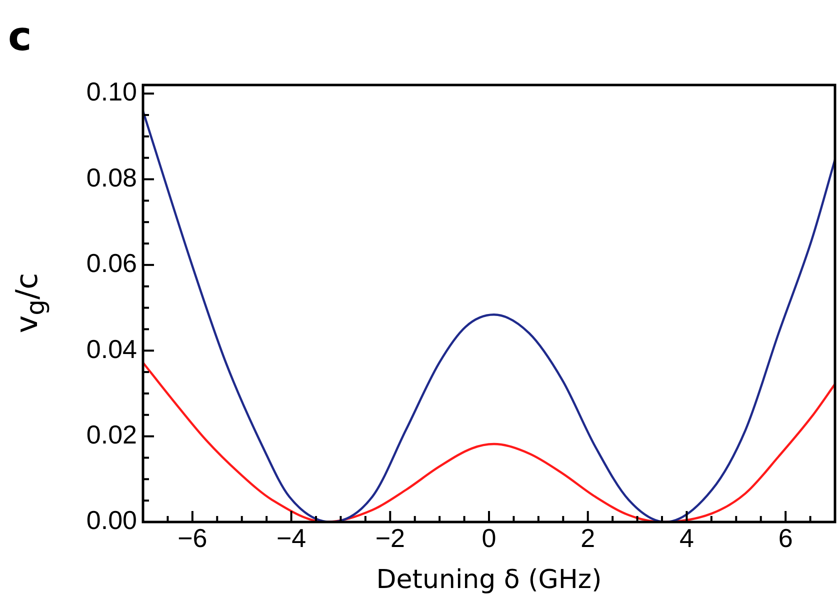 Image resolution: width=839 pixels, height=597 pixels. Describe the element at coordinates (111, 263) in the screenshot. I see `y-tick-label: 0.06` at that location.